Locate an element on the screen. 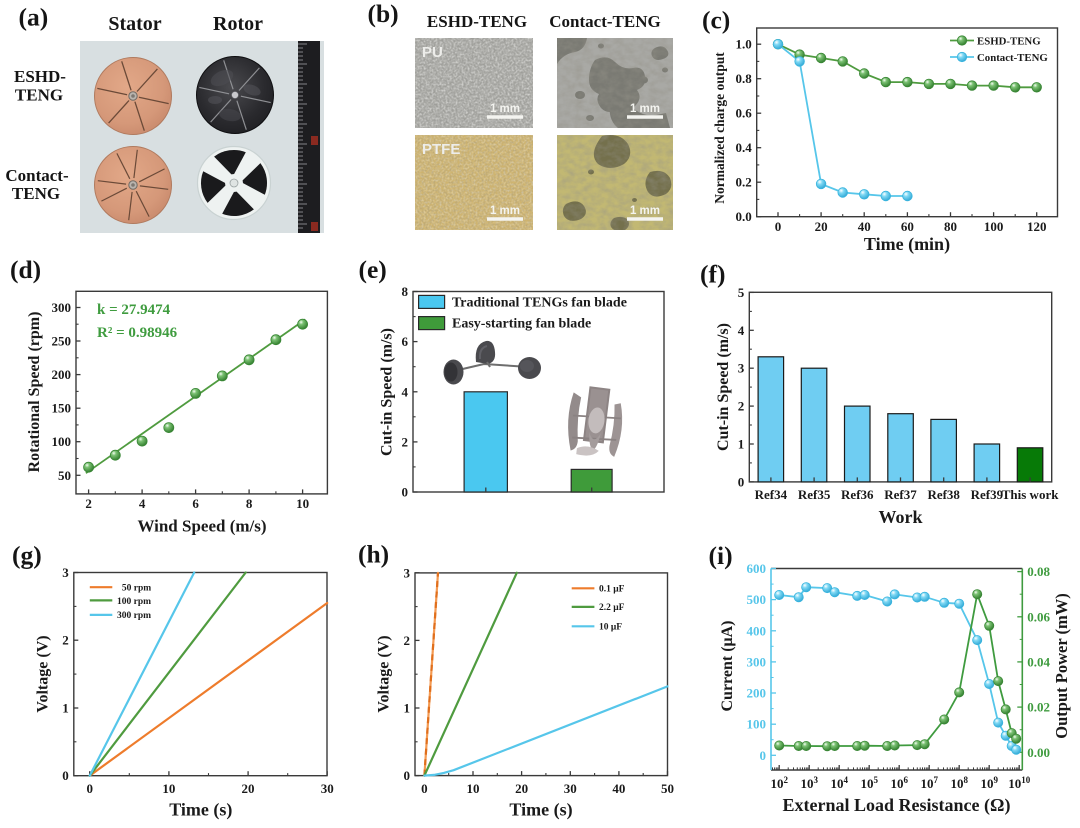 The image size is (1080, 828). svg-text: (c) is located at coordinates (716, 20).